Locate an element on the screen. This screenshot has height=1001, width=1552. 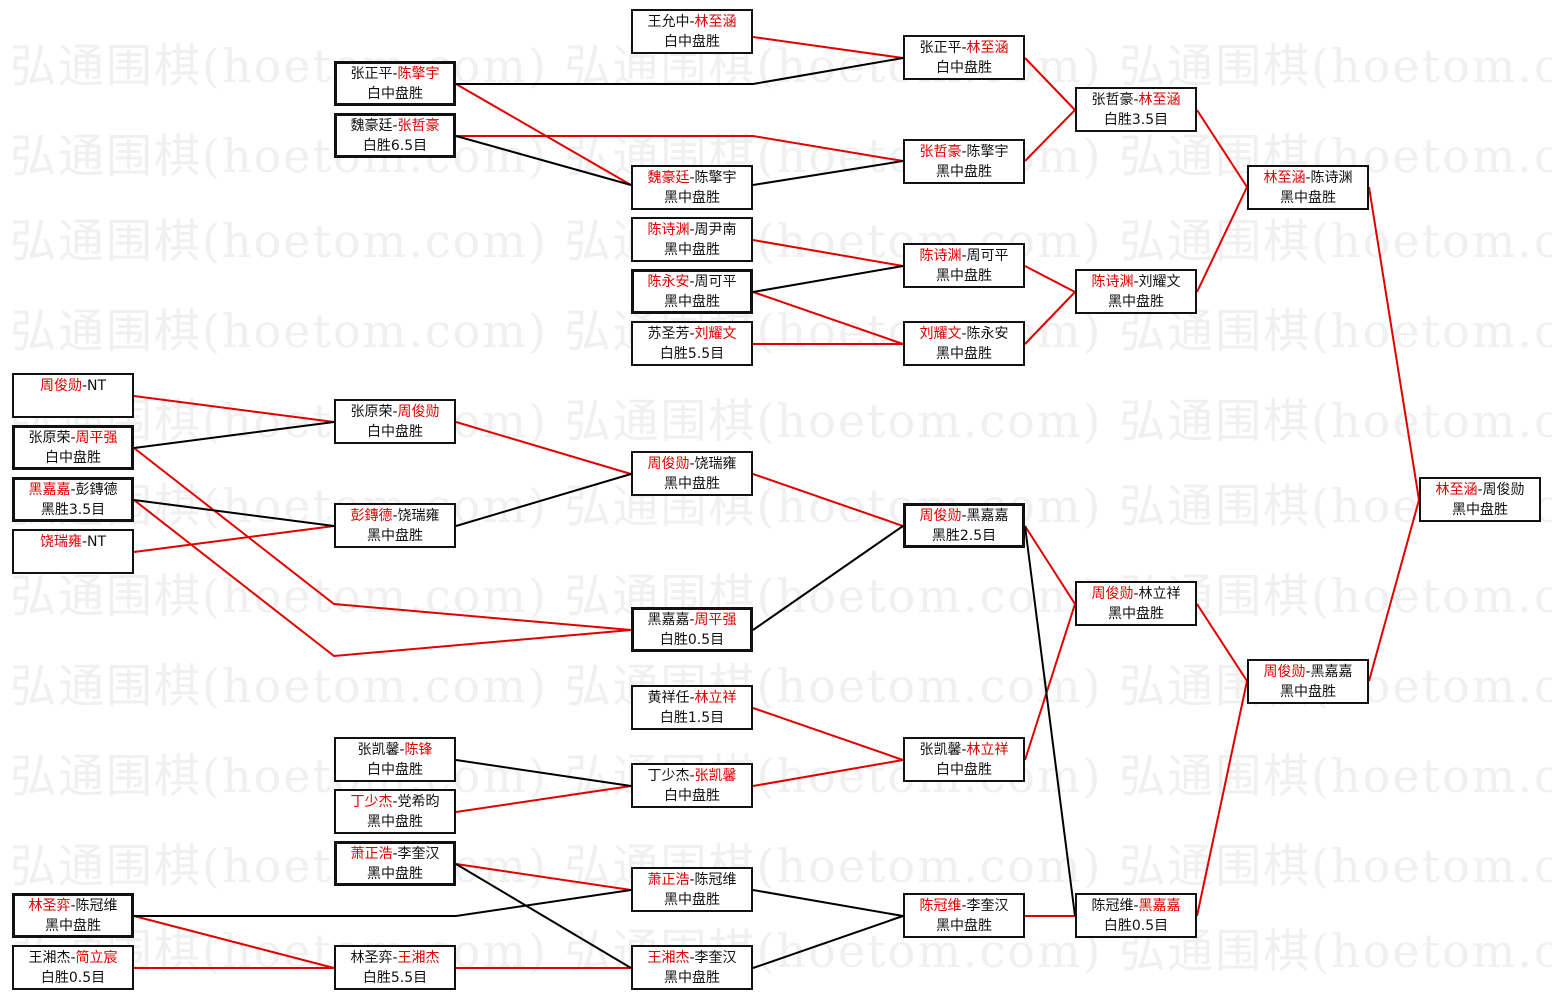
match-players: 周俊勋-黑嘉嘉 is located at coordinates (1308, 672).